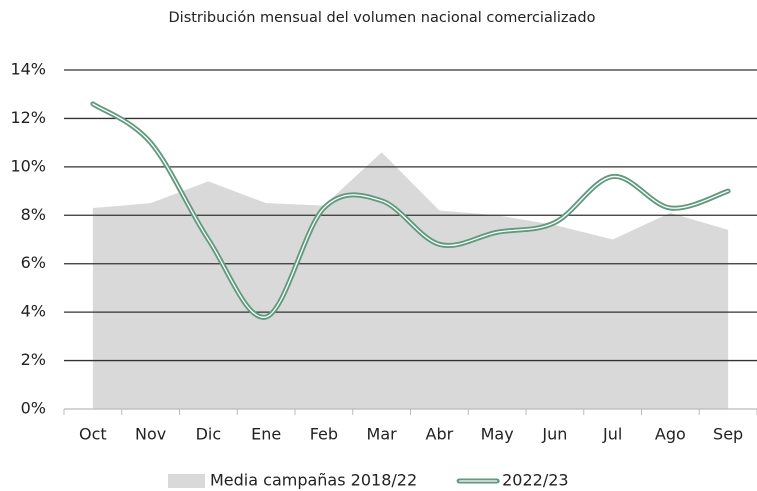 This screenshot has width=757, height=491. Describe the element at coordinates (93, 434) in the screenshot. I see `x-tick-label: Oct` at that location.